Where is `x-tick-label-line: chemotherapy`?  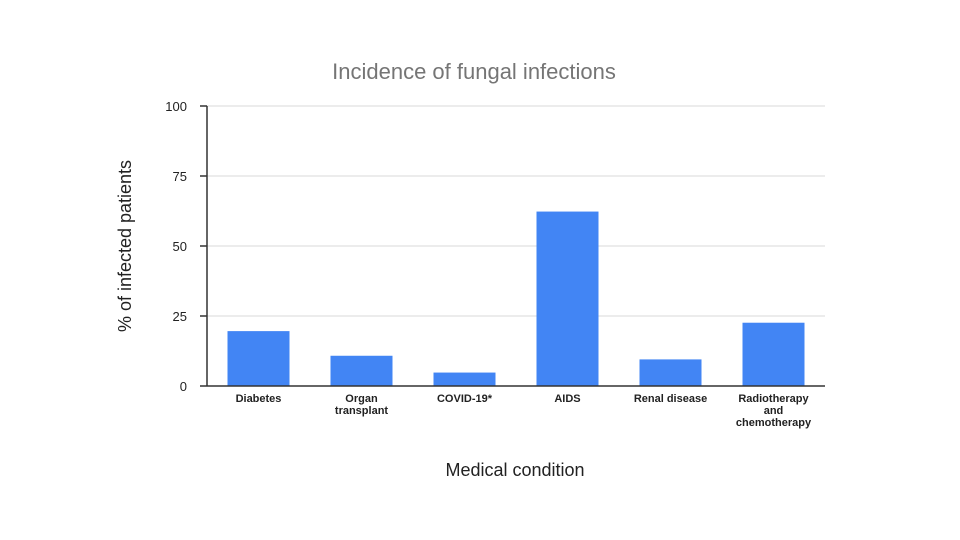
x-tick-label-line: chemotherapy is located at coordinates (774, 423).